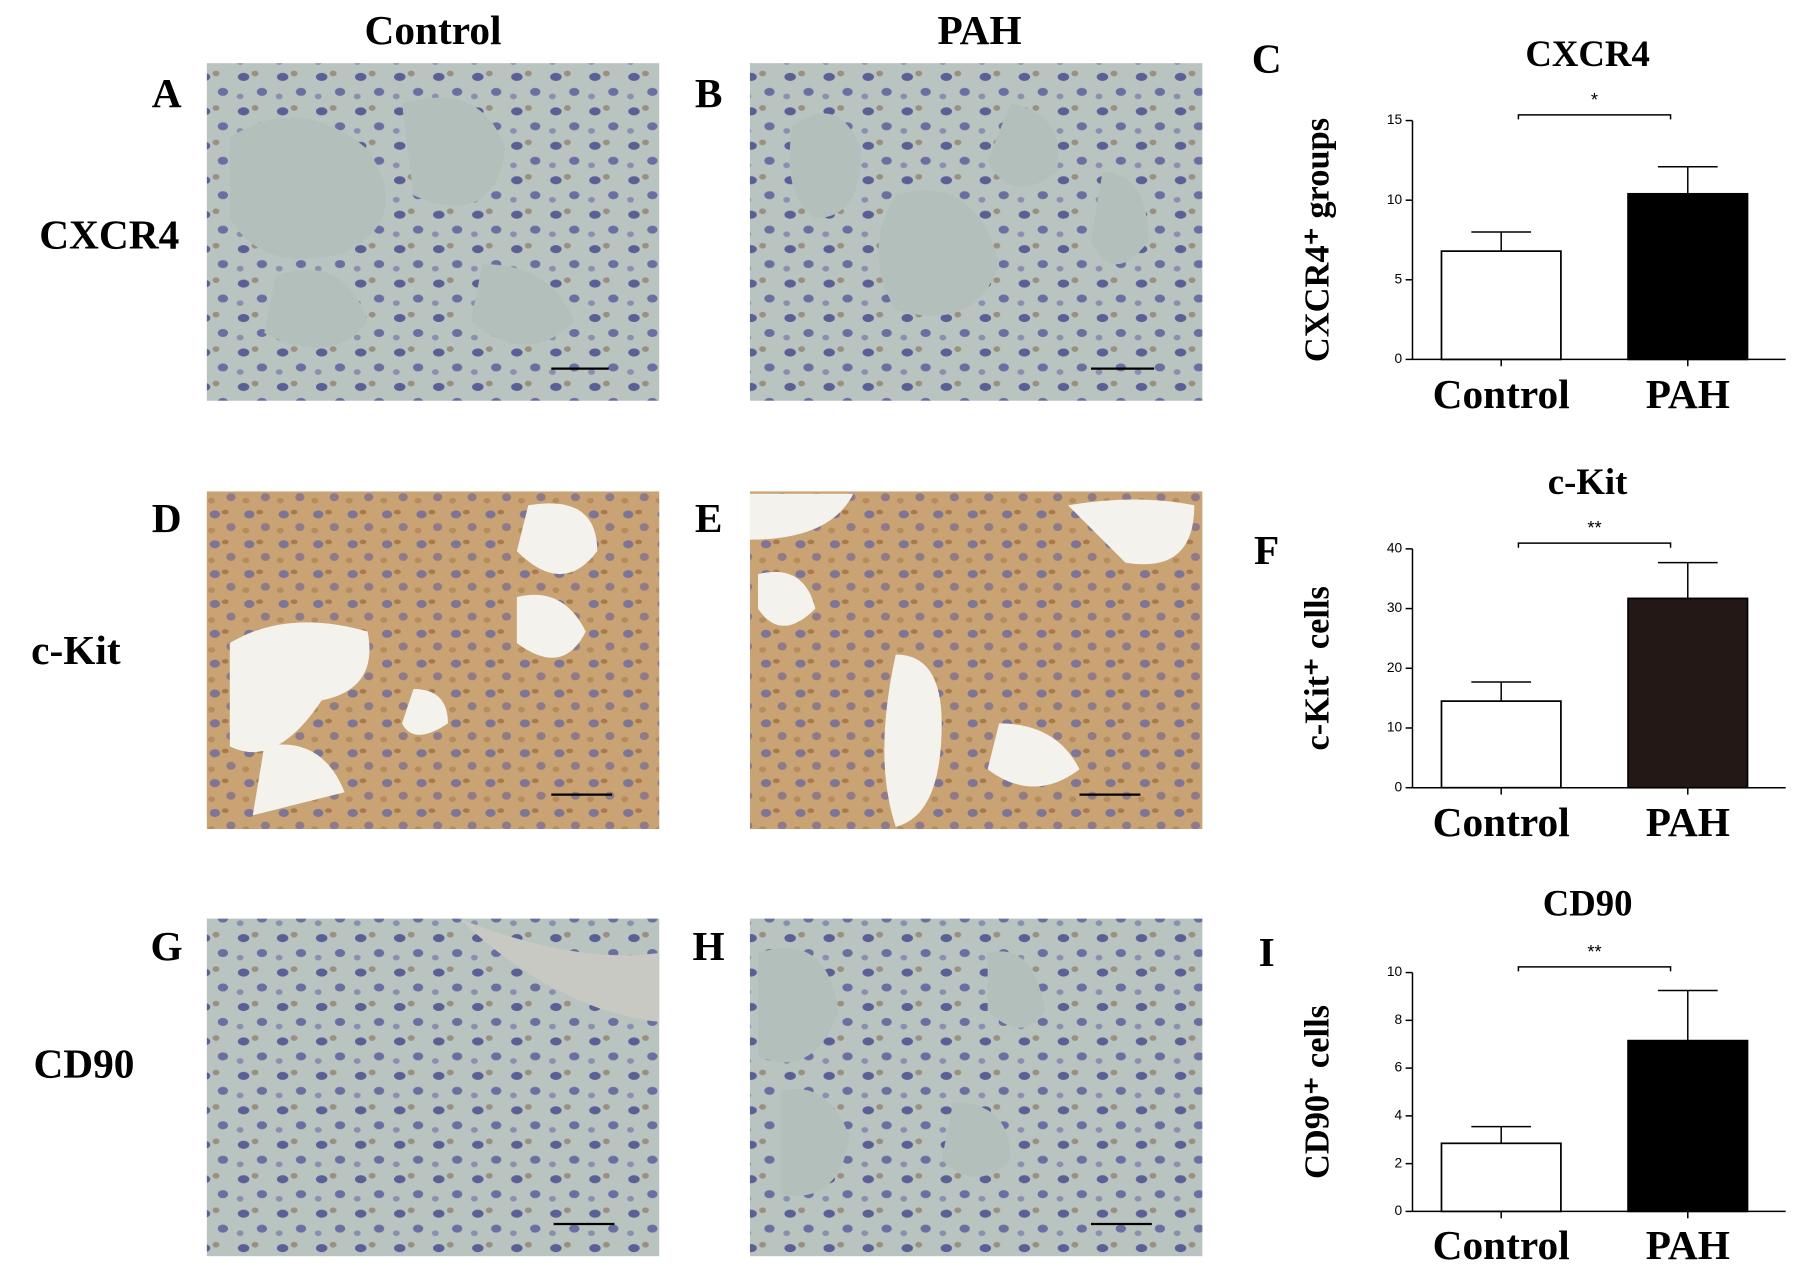 This screenshot has height=1278, width=1795. What do you see at coordinates (1267, 59) in the screenshot?
I see `panel-label: C` at bounding box center [1267, 59].